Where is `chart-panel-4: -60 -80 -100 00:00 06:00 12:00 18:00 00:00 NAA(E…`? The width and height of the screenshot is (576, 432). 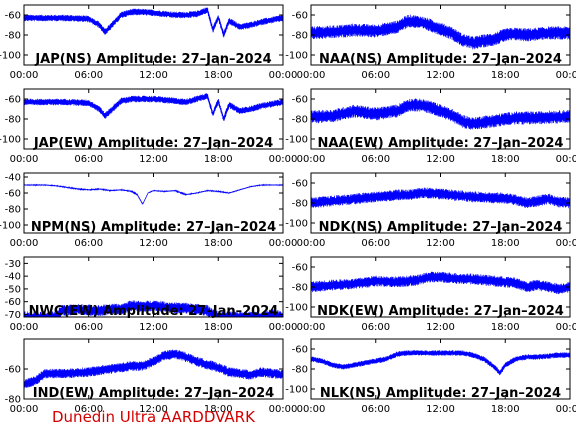 chart-panel-4: -60 -80 -100 00:00 06:00 12:00 18:00 00:00 NAA(E… is located at coordinates (430, 126).